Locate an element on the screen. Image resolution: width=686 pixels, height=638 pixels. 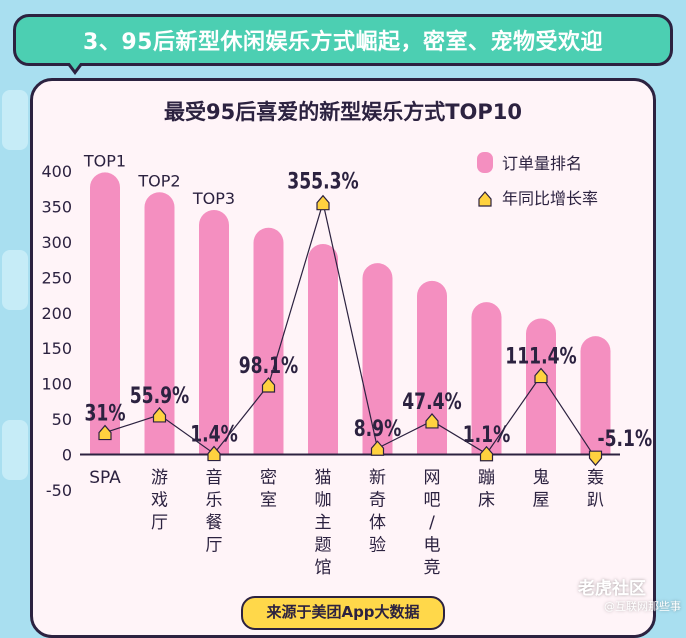
y-tick-label: 150 is located at coordinates (56, 348).